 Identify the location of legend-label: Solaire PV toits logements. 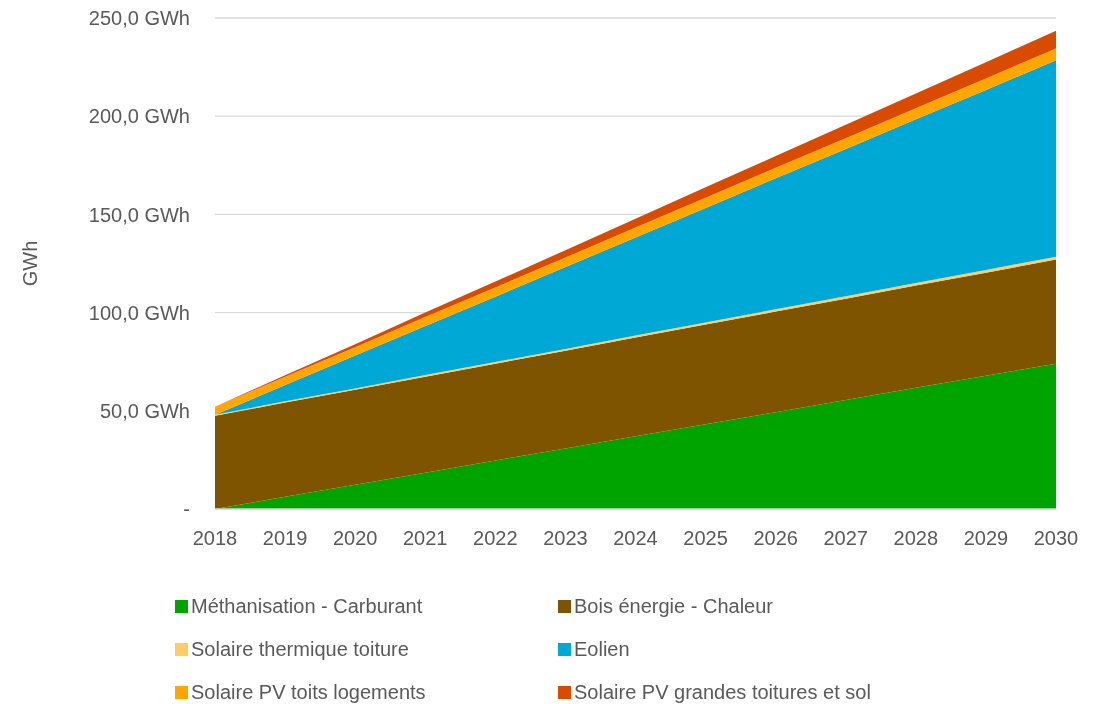
(308, 692).